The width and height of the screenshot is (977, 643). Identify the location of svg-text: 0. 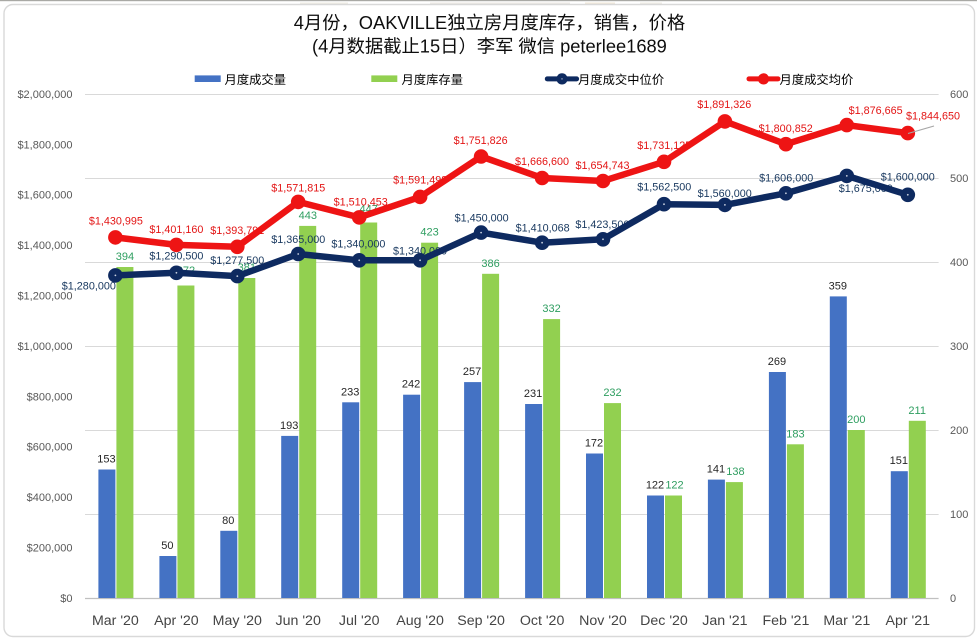
(953, 599).